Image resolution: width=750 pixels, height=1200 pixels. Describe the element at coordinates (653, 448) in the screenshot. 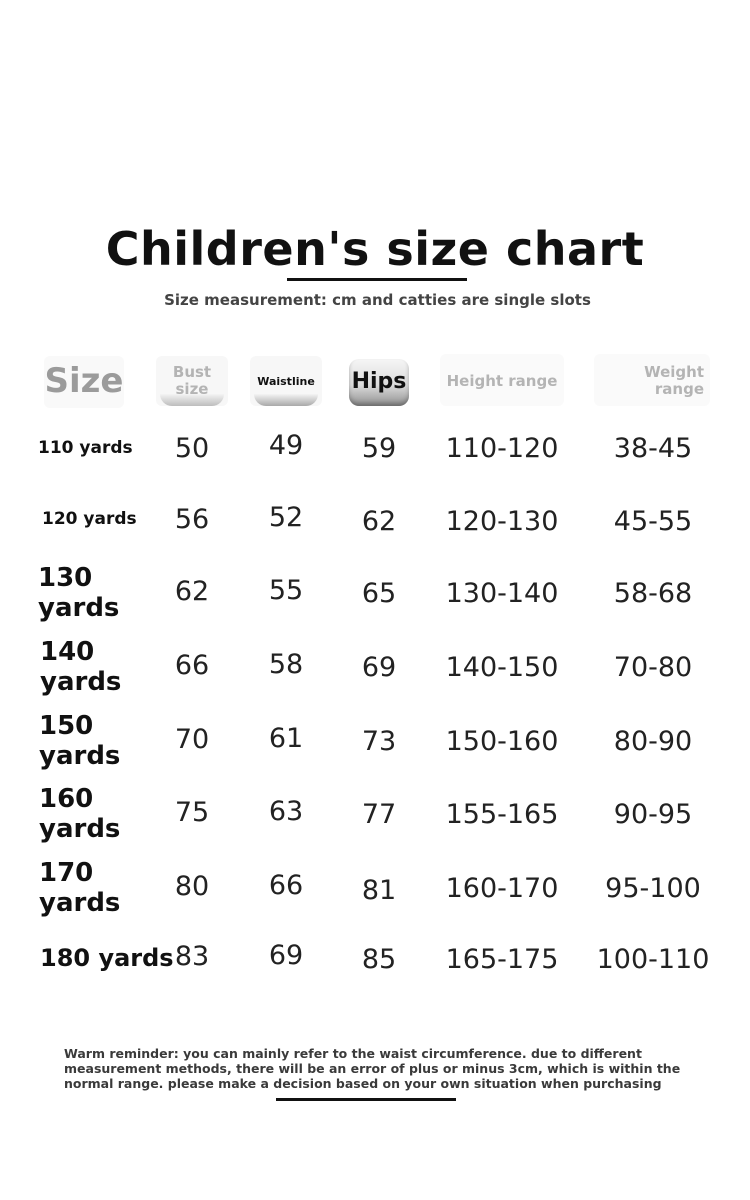

I see `weight-cell: 38-45` at that location.